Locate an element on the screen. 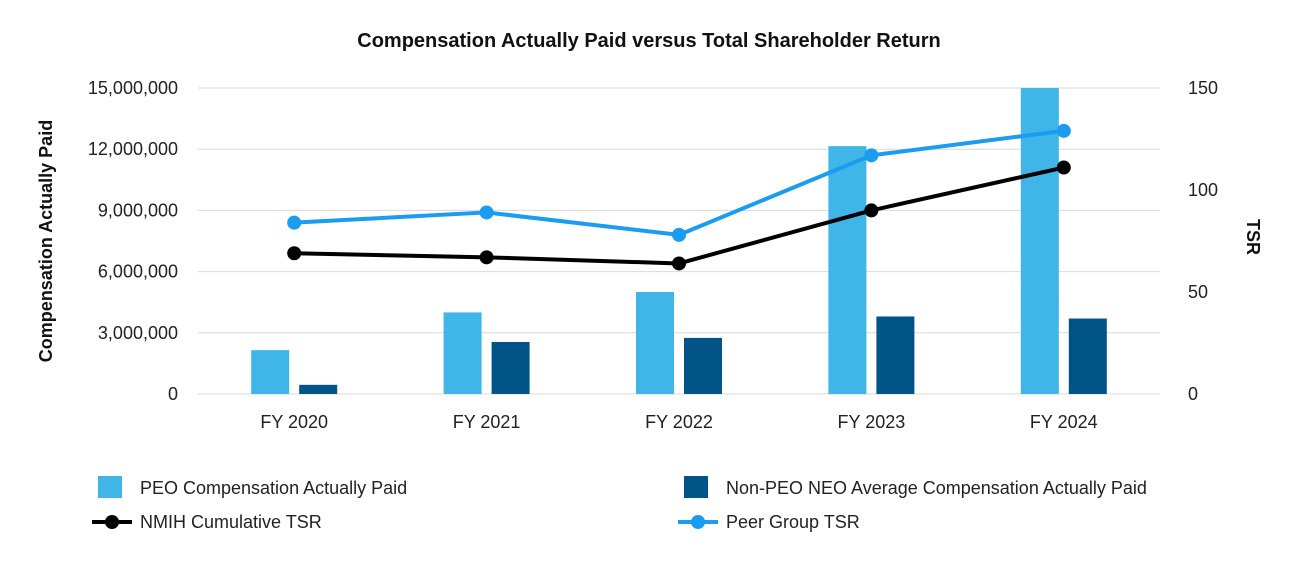 This screenshot has height=576, width=1300. y2-tick-label: 0 is located at coordinates (1193, 394).